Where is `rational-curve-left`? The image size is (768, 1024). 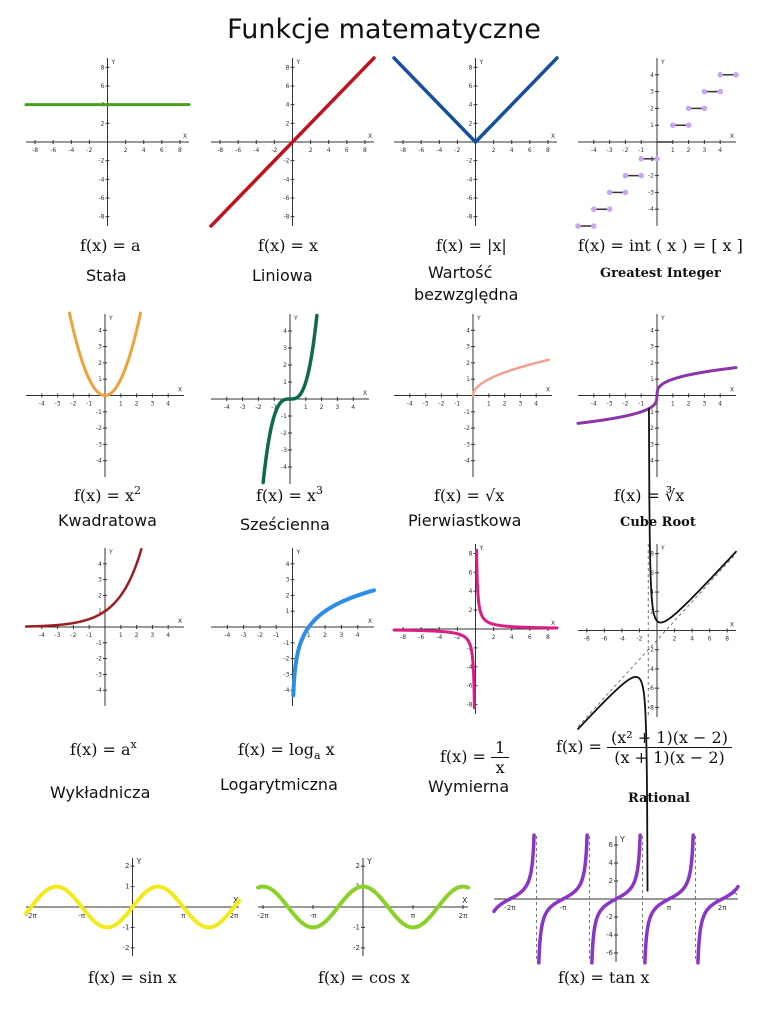
rational-curve-left is located at coordinates (613, 784).